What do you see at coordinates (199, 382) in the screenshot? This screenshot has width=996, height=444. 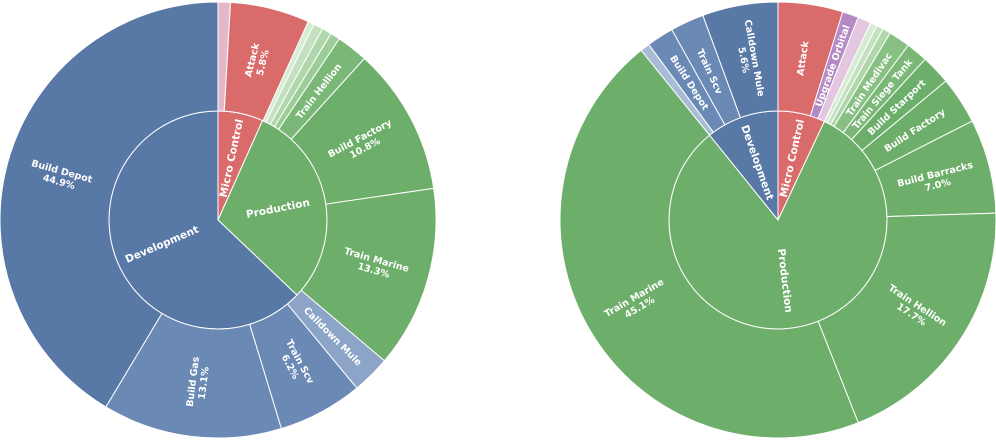 I see `outer-slice-build-gas-label: Build Gas13.1%` at bounding box center [199, 382].